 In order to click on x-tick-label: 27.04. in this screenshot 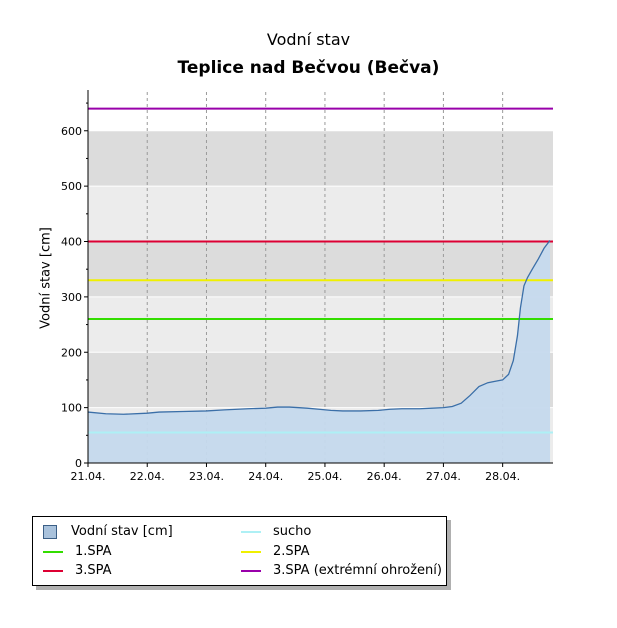, I will do `click(443, 476)`.